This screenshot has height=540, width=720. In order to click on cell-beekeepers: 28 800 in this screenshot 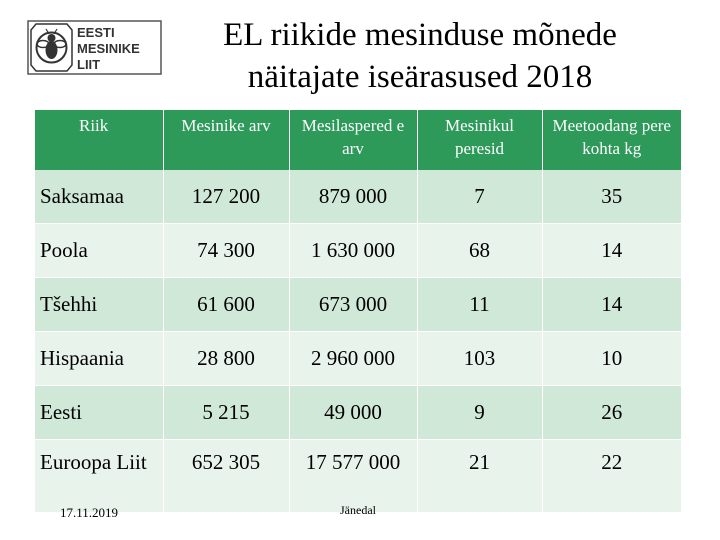, I will do `click(226, 358)`.